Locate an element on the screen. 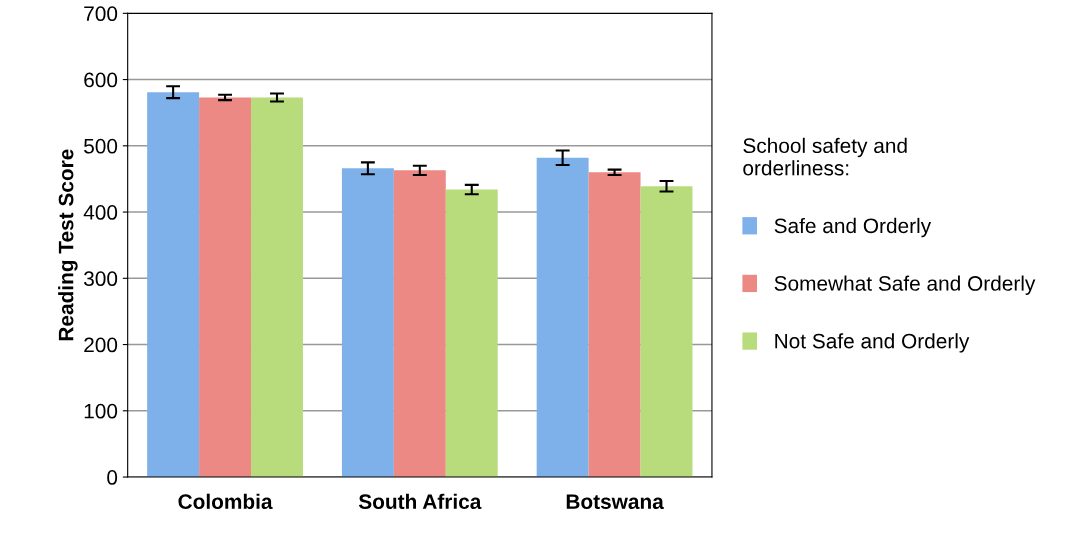  x-tick-label: Colombia is located at coordinates (225, 501).